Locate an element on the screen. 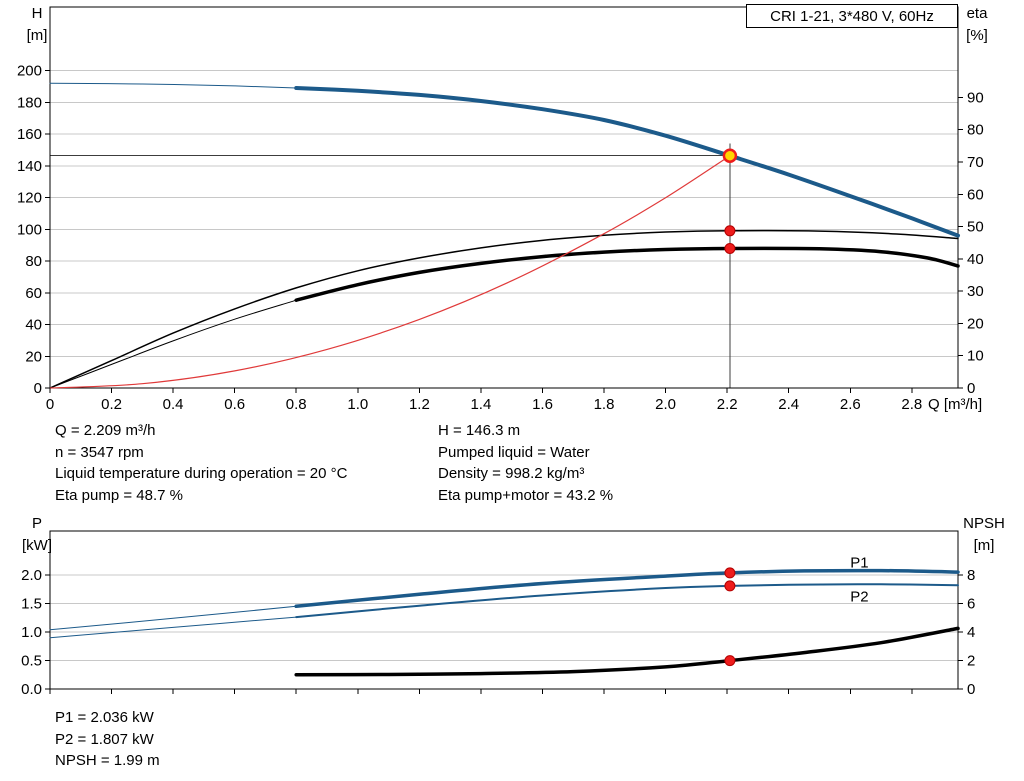 The height and width of the screenshot is (781, 1024). y-right-tick-label: 60 is located at coordinates (975, 194).